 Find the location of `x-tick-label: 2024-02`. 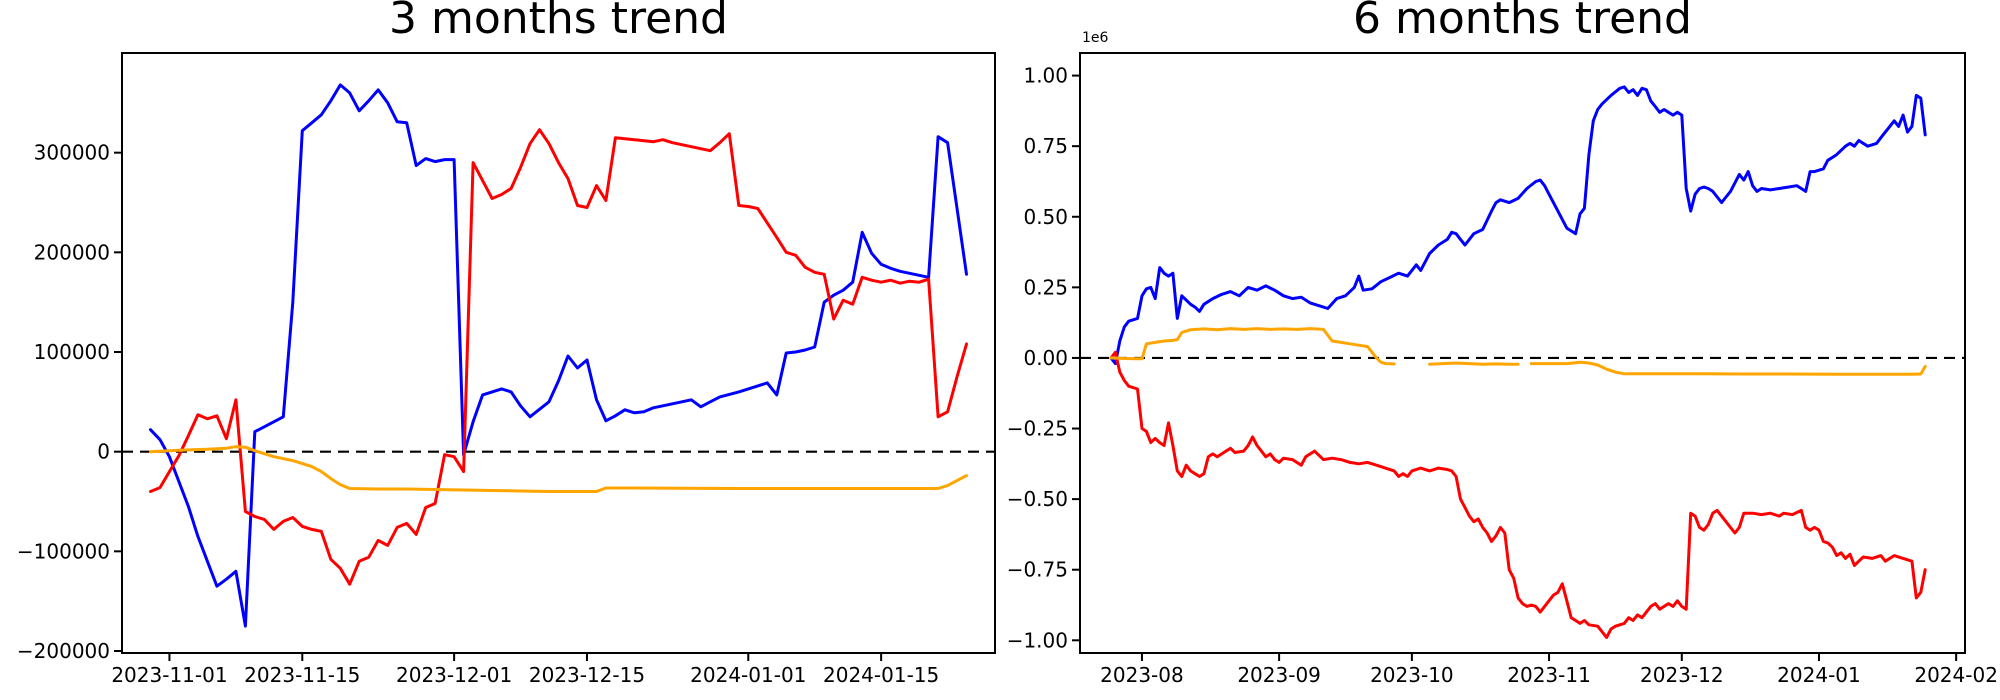

x-tick-label: 2024-02 is located at coordinates (1956, 675).